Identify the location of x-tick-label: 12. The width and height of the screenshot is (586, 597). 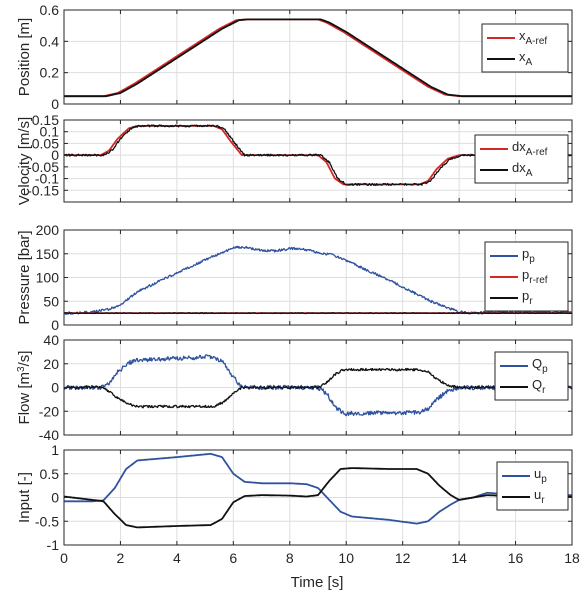
(403, 558).